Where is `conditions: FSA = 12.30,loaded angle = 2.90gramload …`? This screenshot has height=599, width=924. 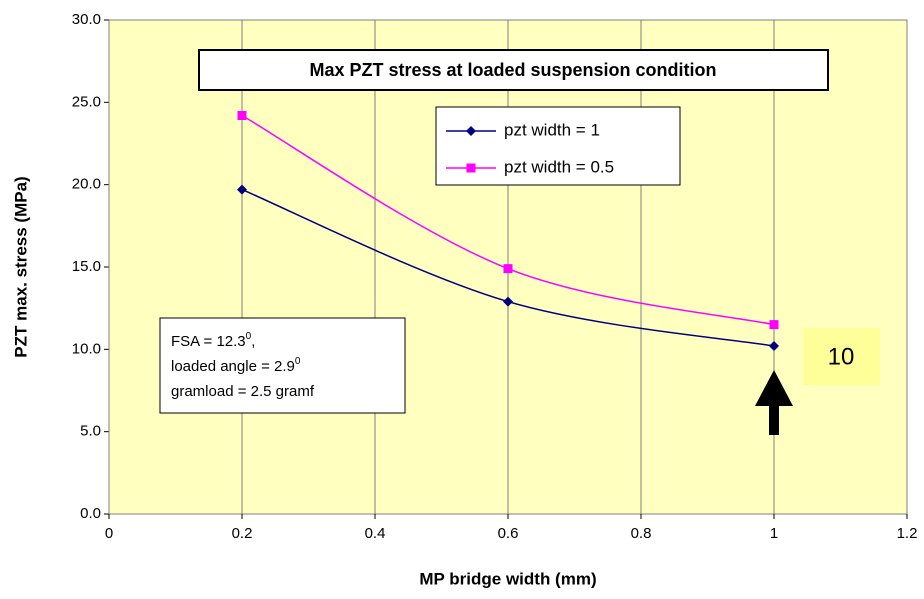
conditions: FSA = 12.30,loaded angle = 2.90gramload … is located at coordinates (243, 365).